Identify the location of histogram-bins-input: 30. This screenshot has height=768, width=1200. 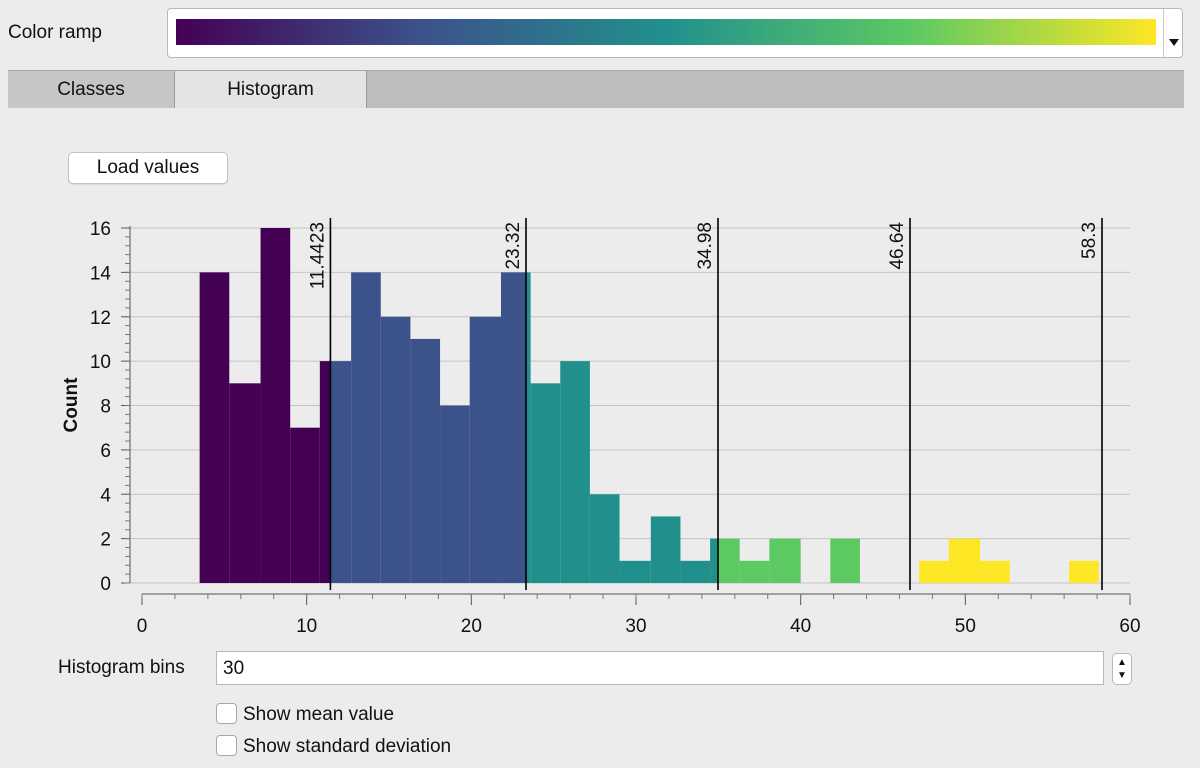
(660, 668).